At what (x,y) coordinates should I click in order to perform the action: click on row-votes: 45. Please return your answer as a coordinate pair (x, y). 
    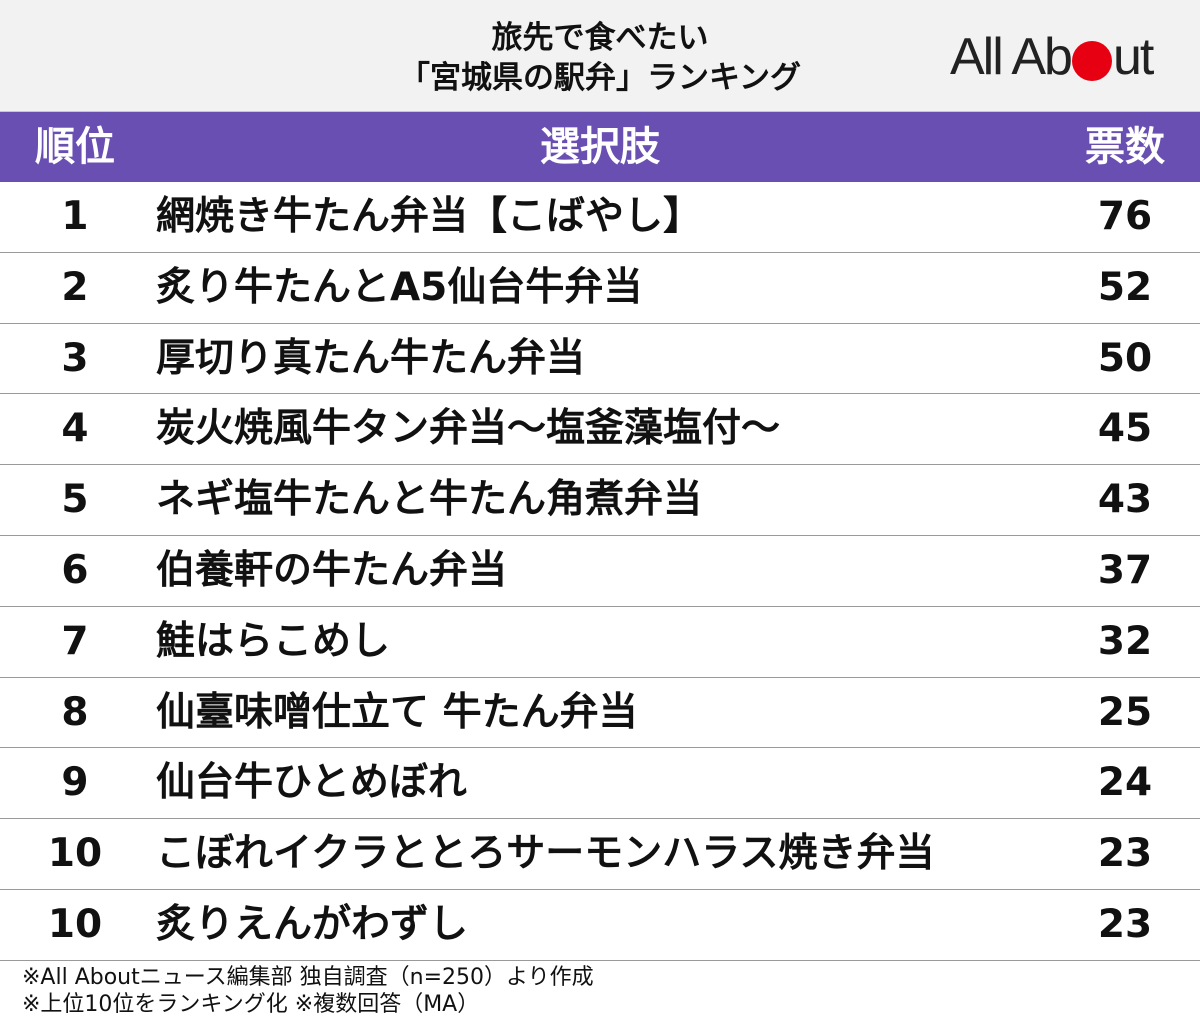
    Looking at the image, I should click on (1125, 429).